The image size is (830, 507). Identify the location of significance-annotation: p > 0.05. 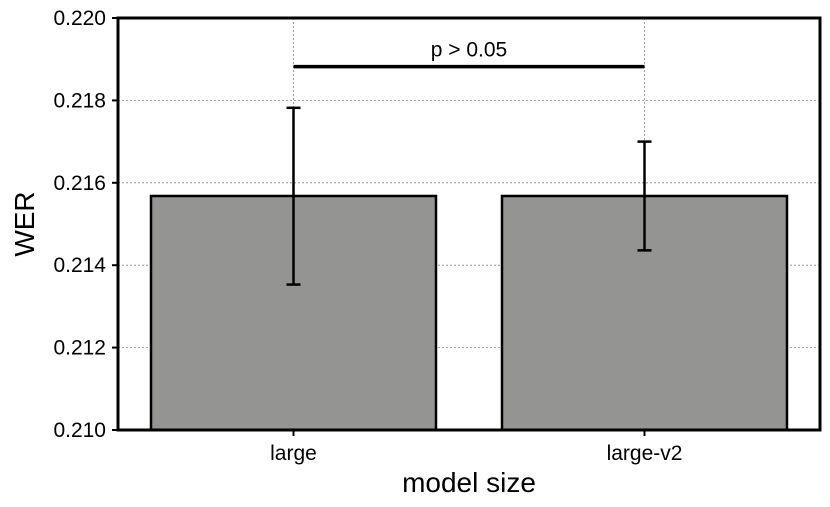
(469, 54).